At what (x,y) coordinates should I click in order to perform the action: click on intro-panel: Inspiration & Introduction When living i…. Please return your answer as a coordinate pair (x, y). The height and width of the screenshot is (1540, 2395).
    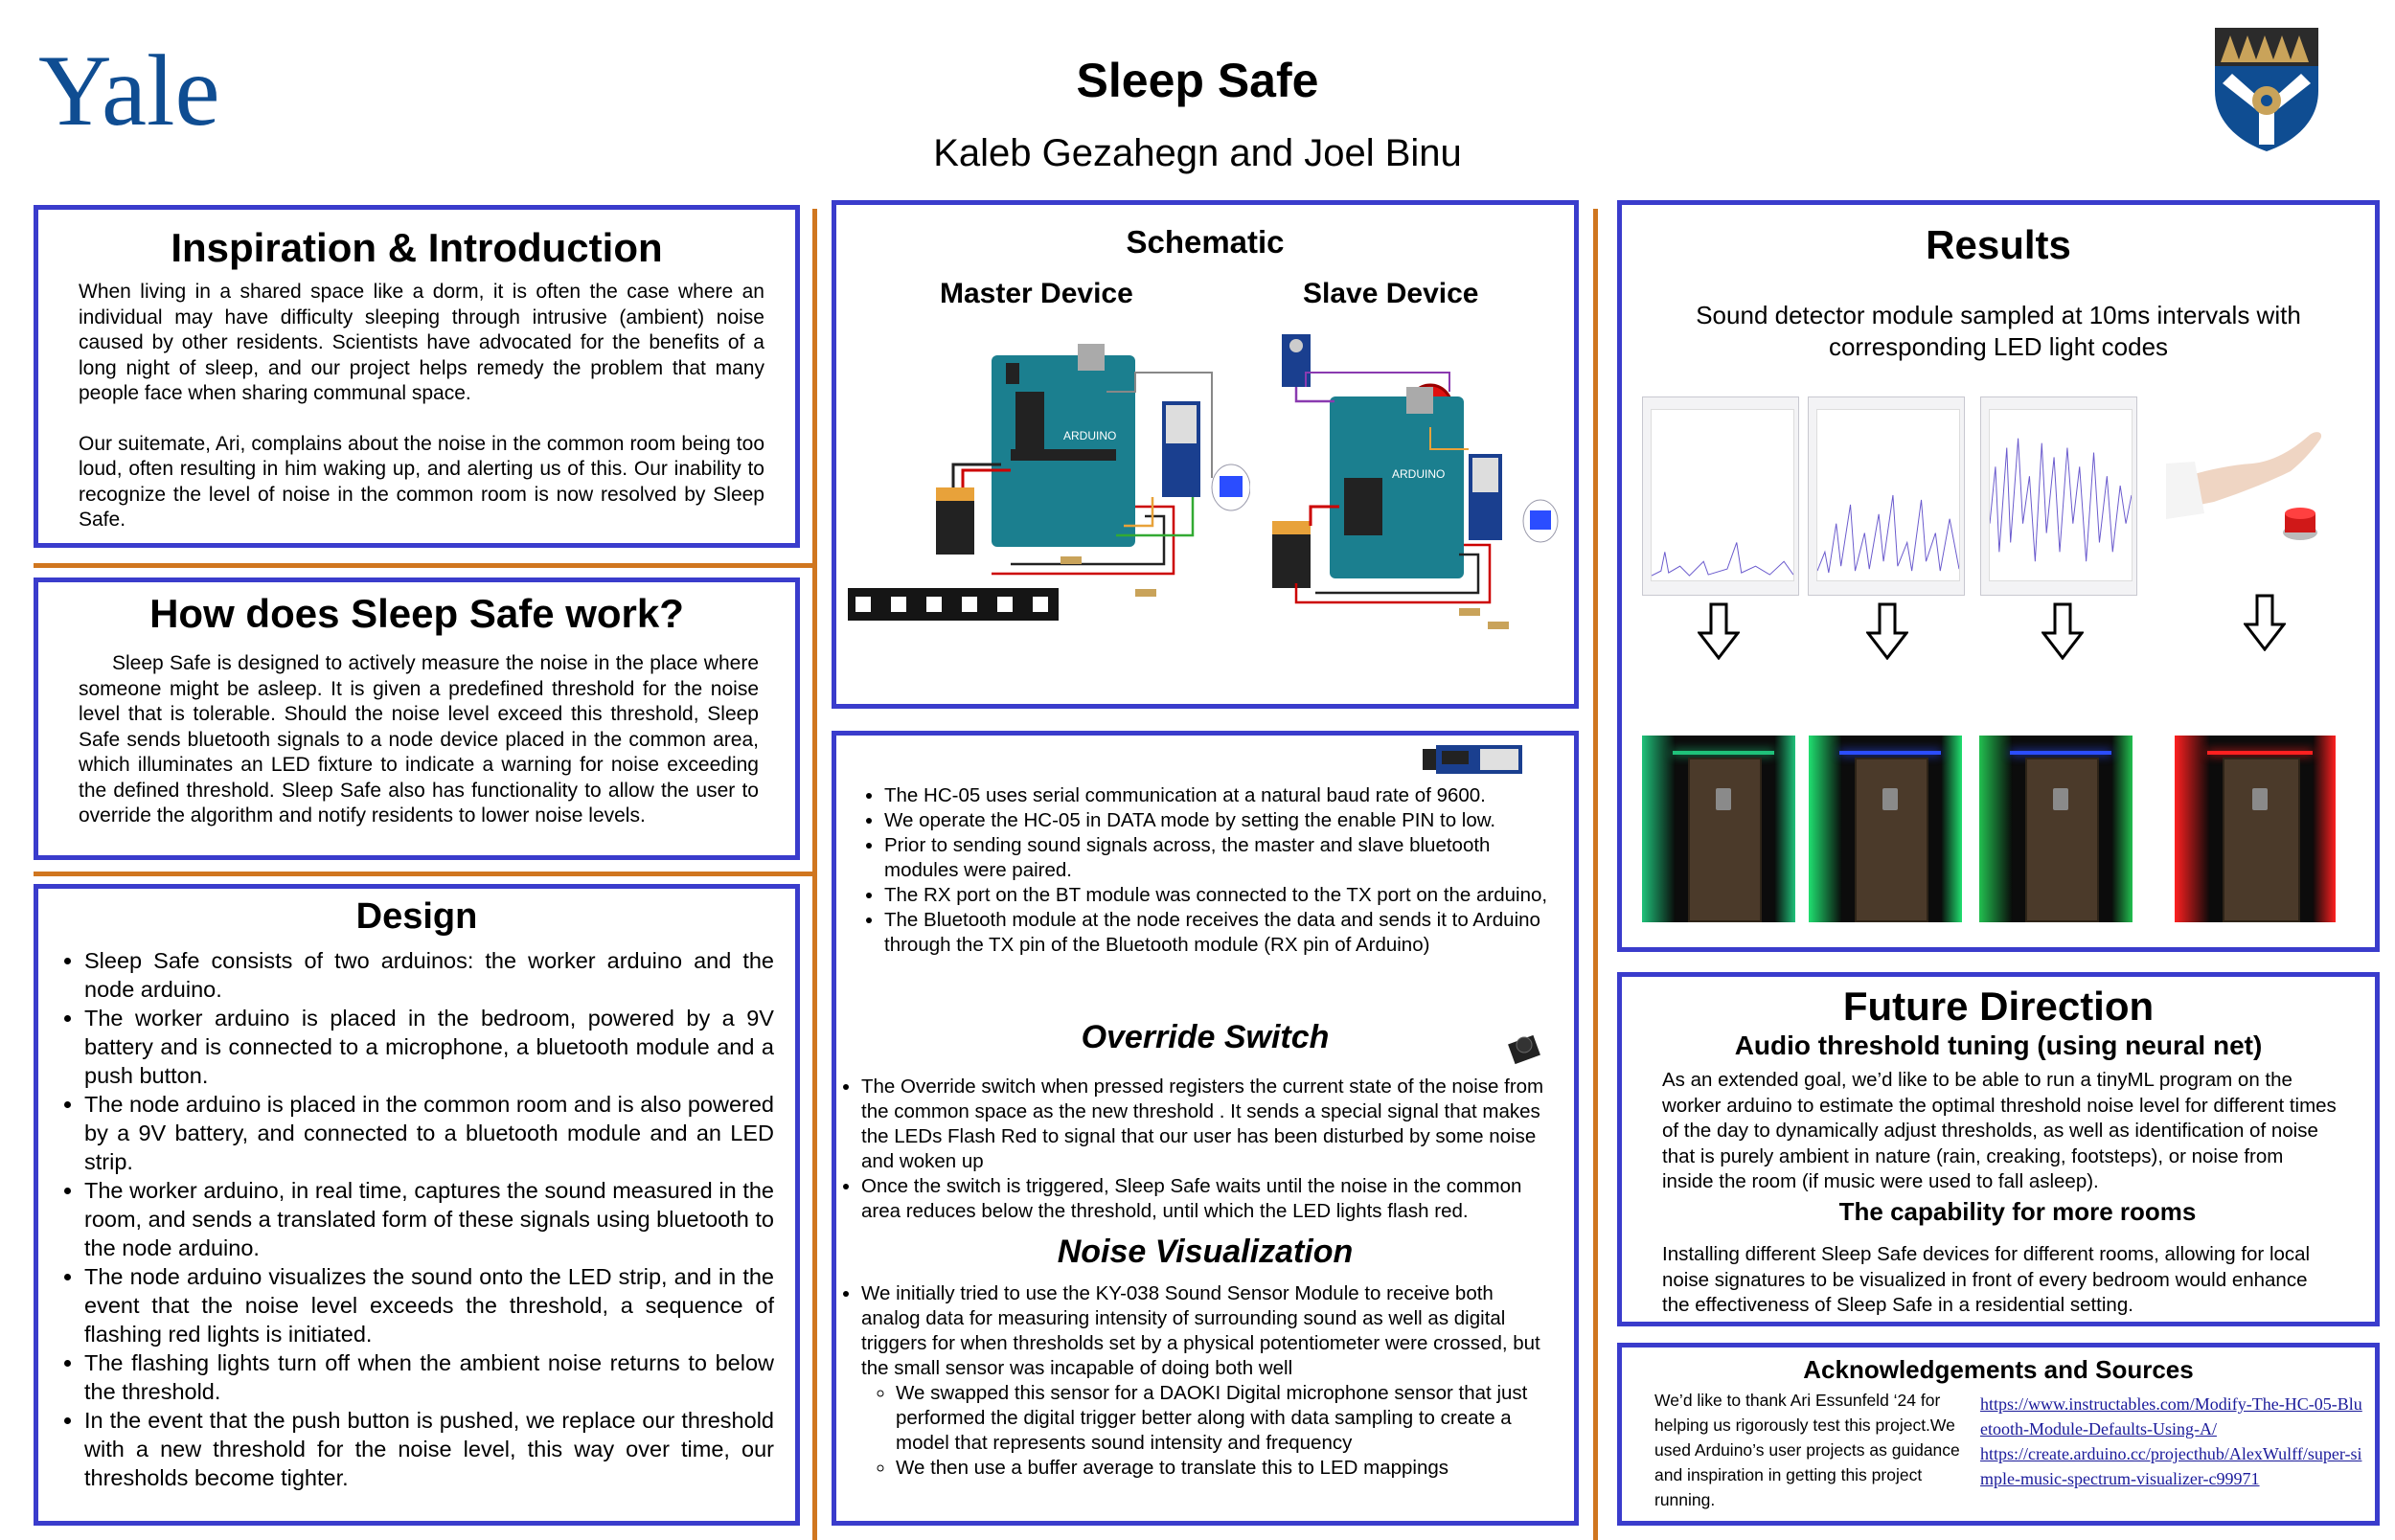
    Looking at the image, I should click on (417, 376).